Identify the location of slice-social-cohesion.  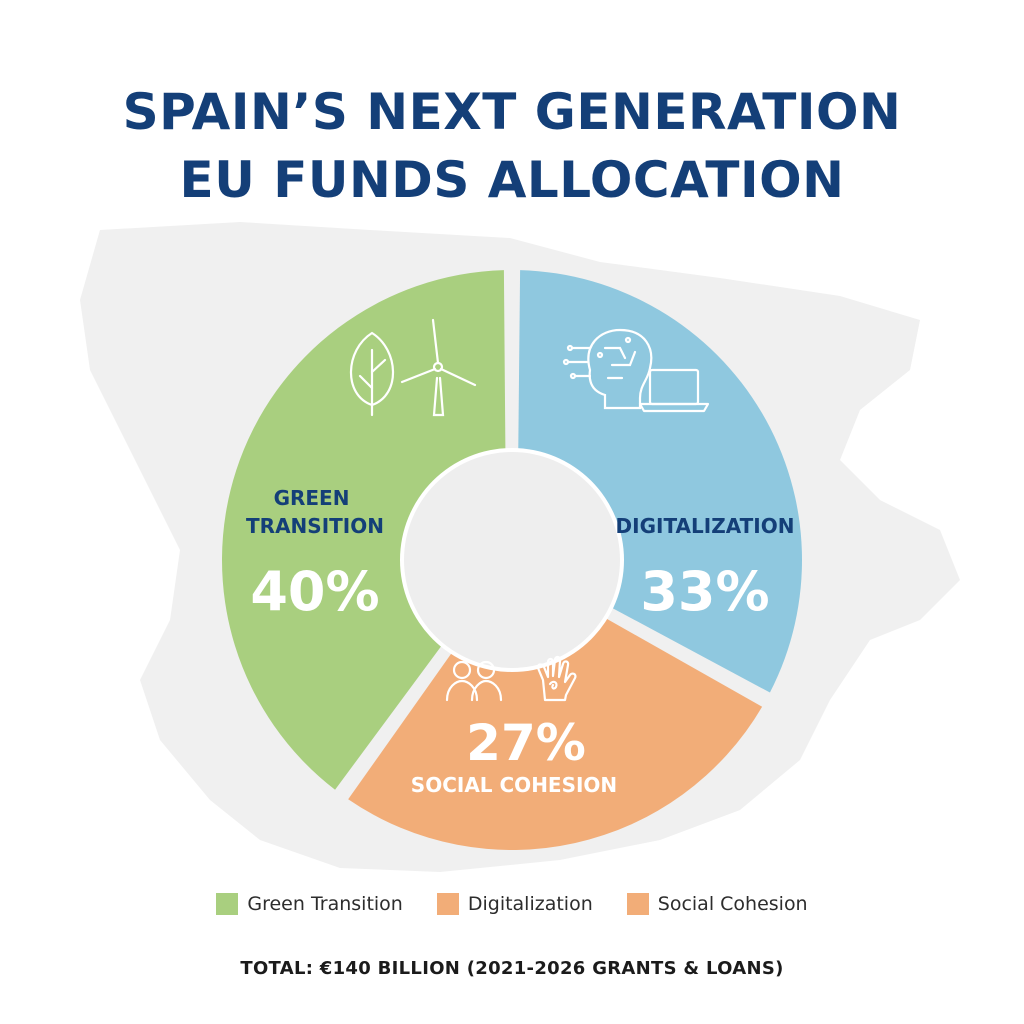
(555, 708).